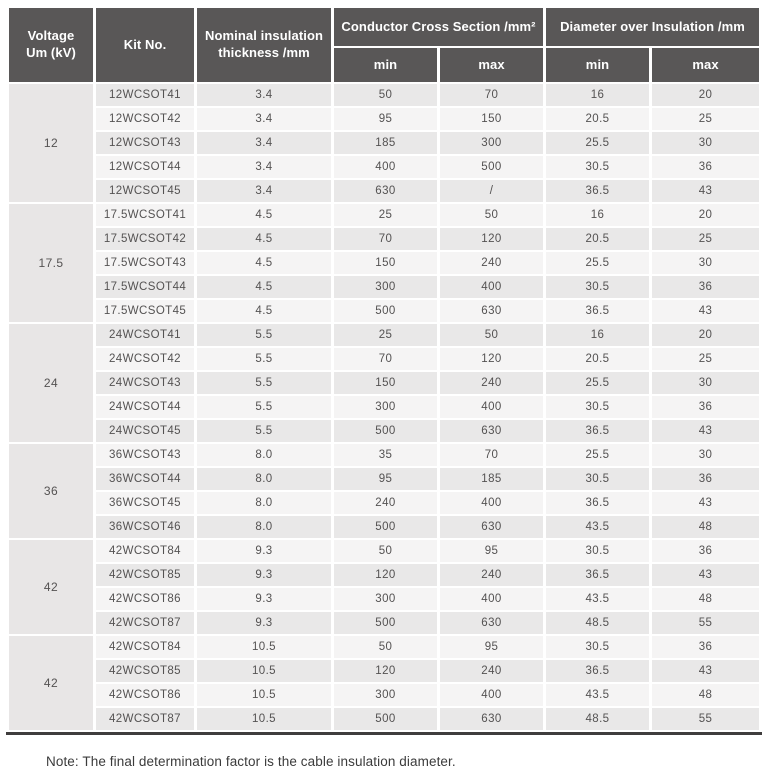 The width and height of the screenshot is (763, 783). What do you see at coordinates (385, 143) in the screenshot?
I see `ccs-min-cell: 185` at bounding box center [385, 143].